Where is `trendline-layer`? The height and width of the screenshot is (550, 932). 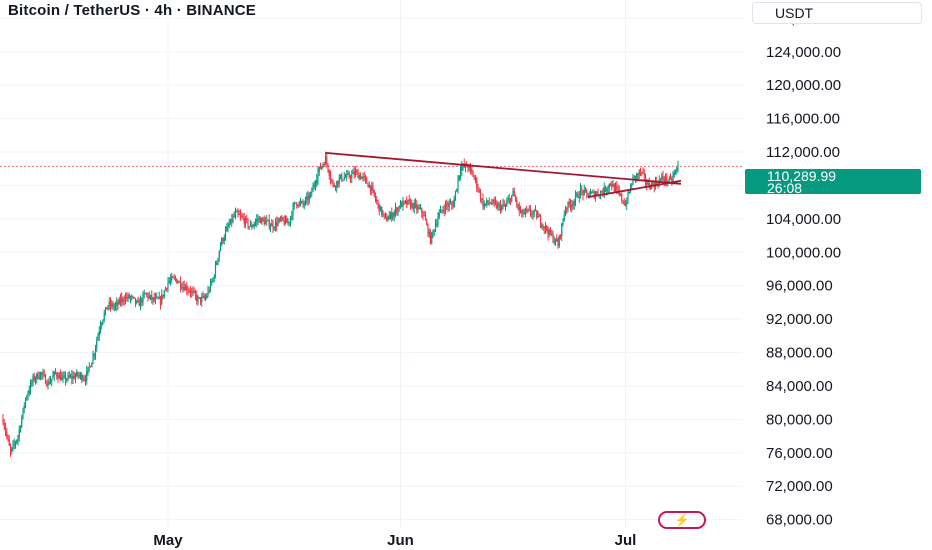
trendline-layer is located at coordinates (503, 175).